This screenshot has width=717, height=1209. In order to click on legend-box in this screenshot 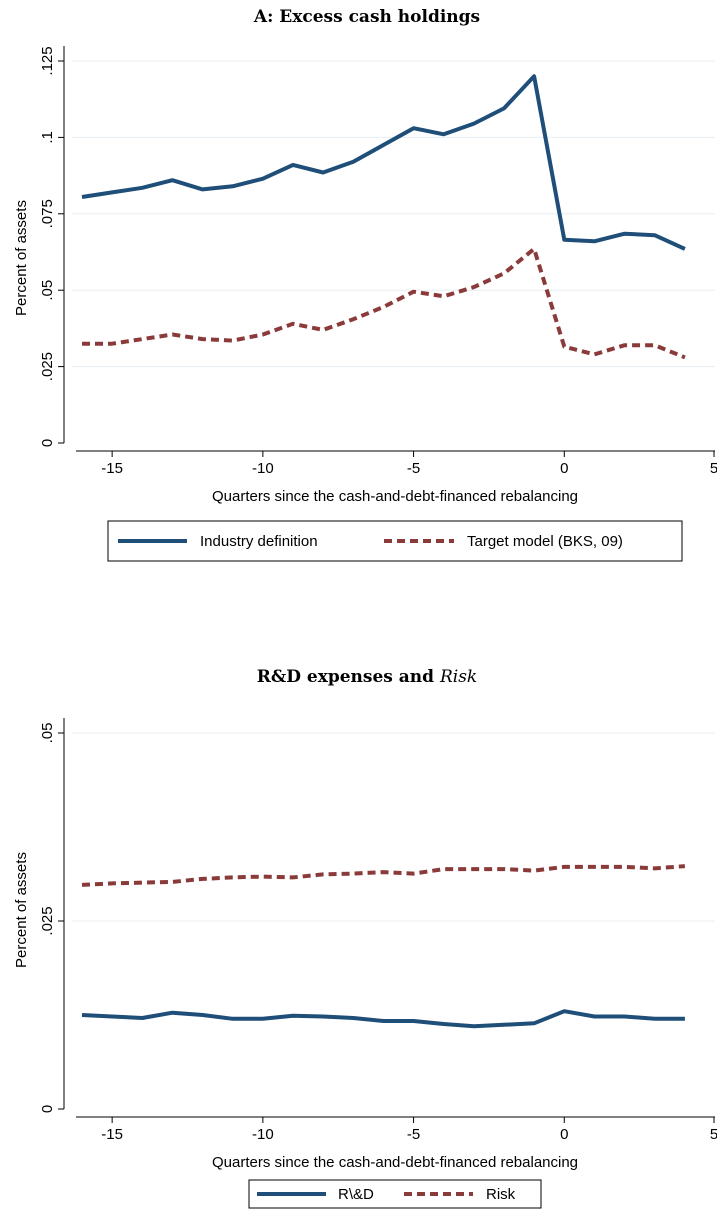, I will do `click(395, 541)`.